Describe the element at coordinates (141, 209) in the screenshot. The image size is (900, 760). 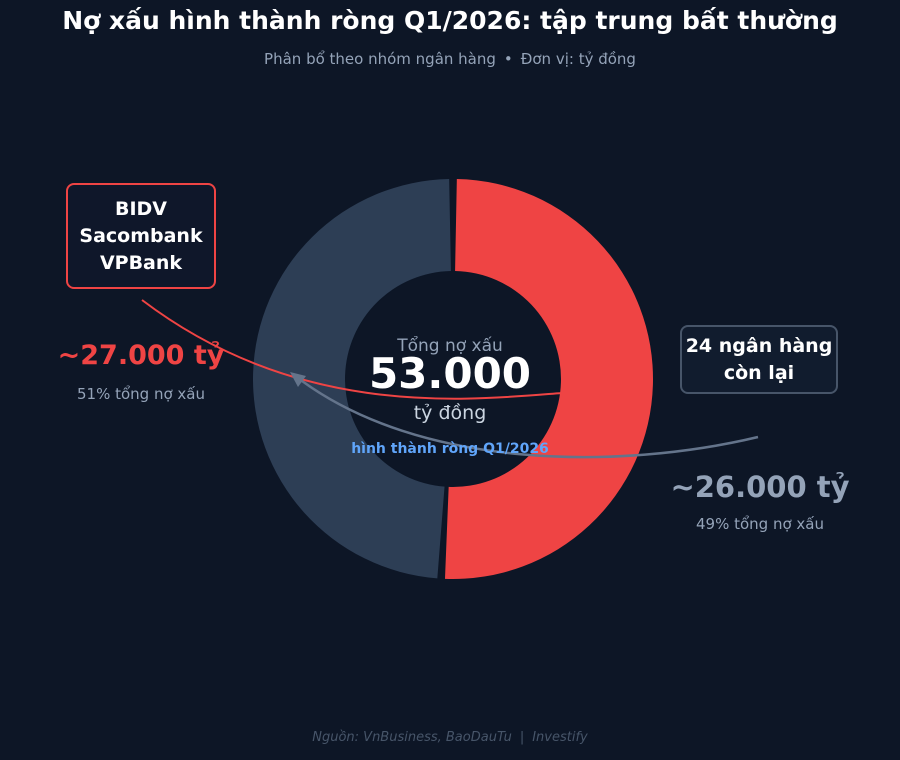
I see `bank-name: BIDV` at that location.